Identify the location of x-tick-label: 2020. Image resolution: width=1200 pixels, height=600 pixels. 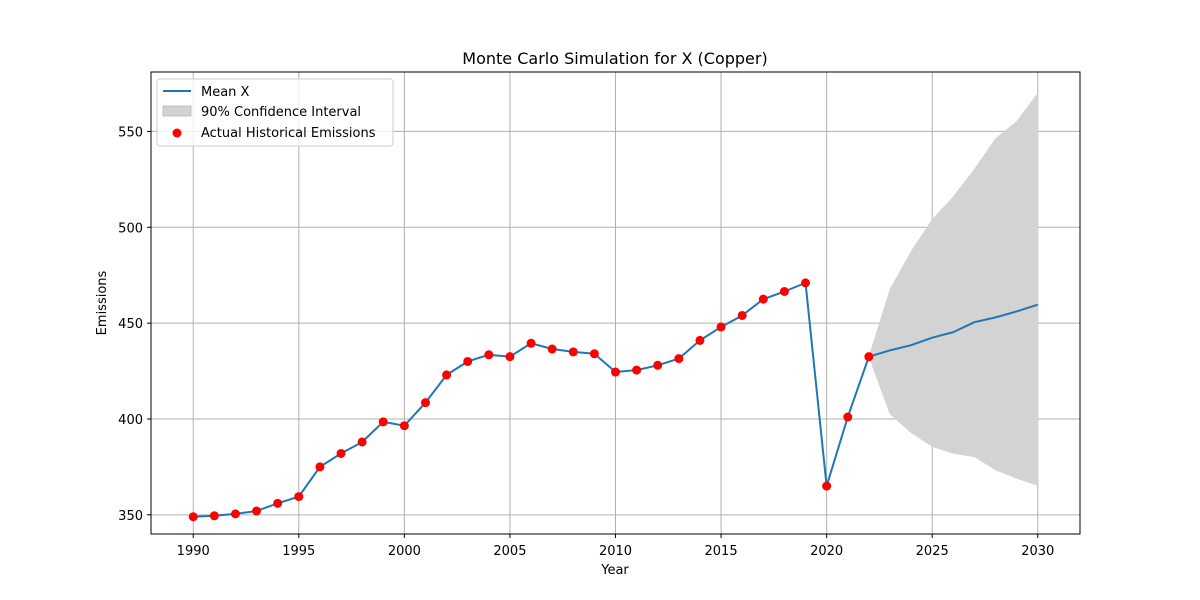
(826, 551).